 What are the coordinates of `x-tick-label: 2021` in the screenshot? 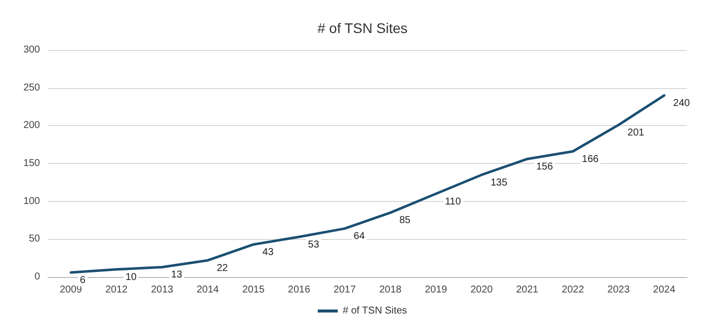 It's located at (527, 290).